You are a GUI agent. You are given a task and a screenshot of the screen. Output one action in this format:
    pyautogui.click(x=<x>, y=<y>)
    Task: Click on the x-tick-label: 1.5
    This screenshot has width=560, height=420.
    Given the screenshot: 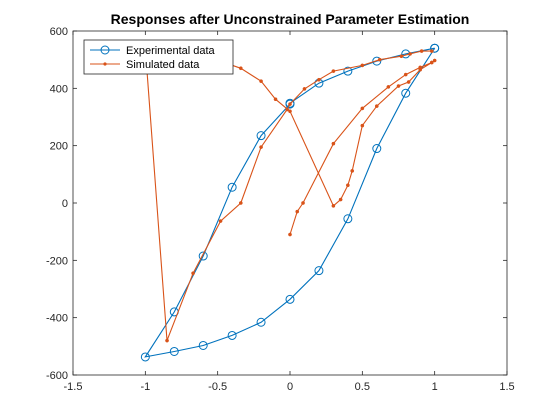 What is the action you would take?
    pyautogui.click(x=506, y=387)
    